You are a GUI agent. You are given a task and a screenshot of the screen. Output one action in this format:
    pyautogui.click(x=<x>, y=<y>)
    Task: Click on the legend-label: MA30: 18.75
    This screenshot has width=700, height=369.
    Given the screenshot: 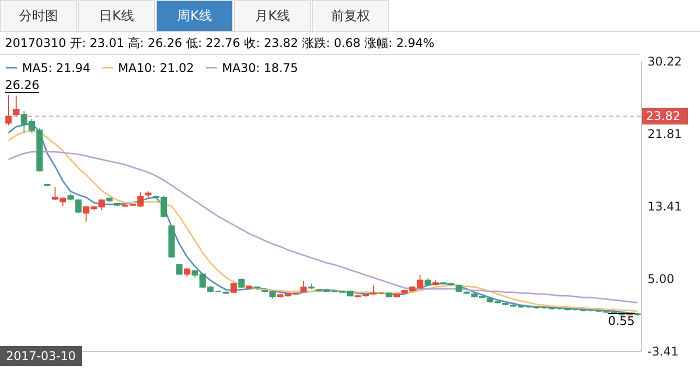 What is the action you would take?
    pyautogui.click(x=260, y=67)
    